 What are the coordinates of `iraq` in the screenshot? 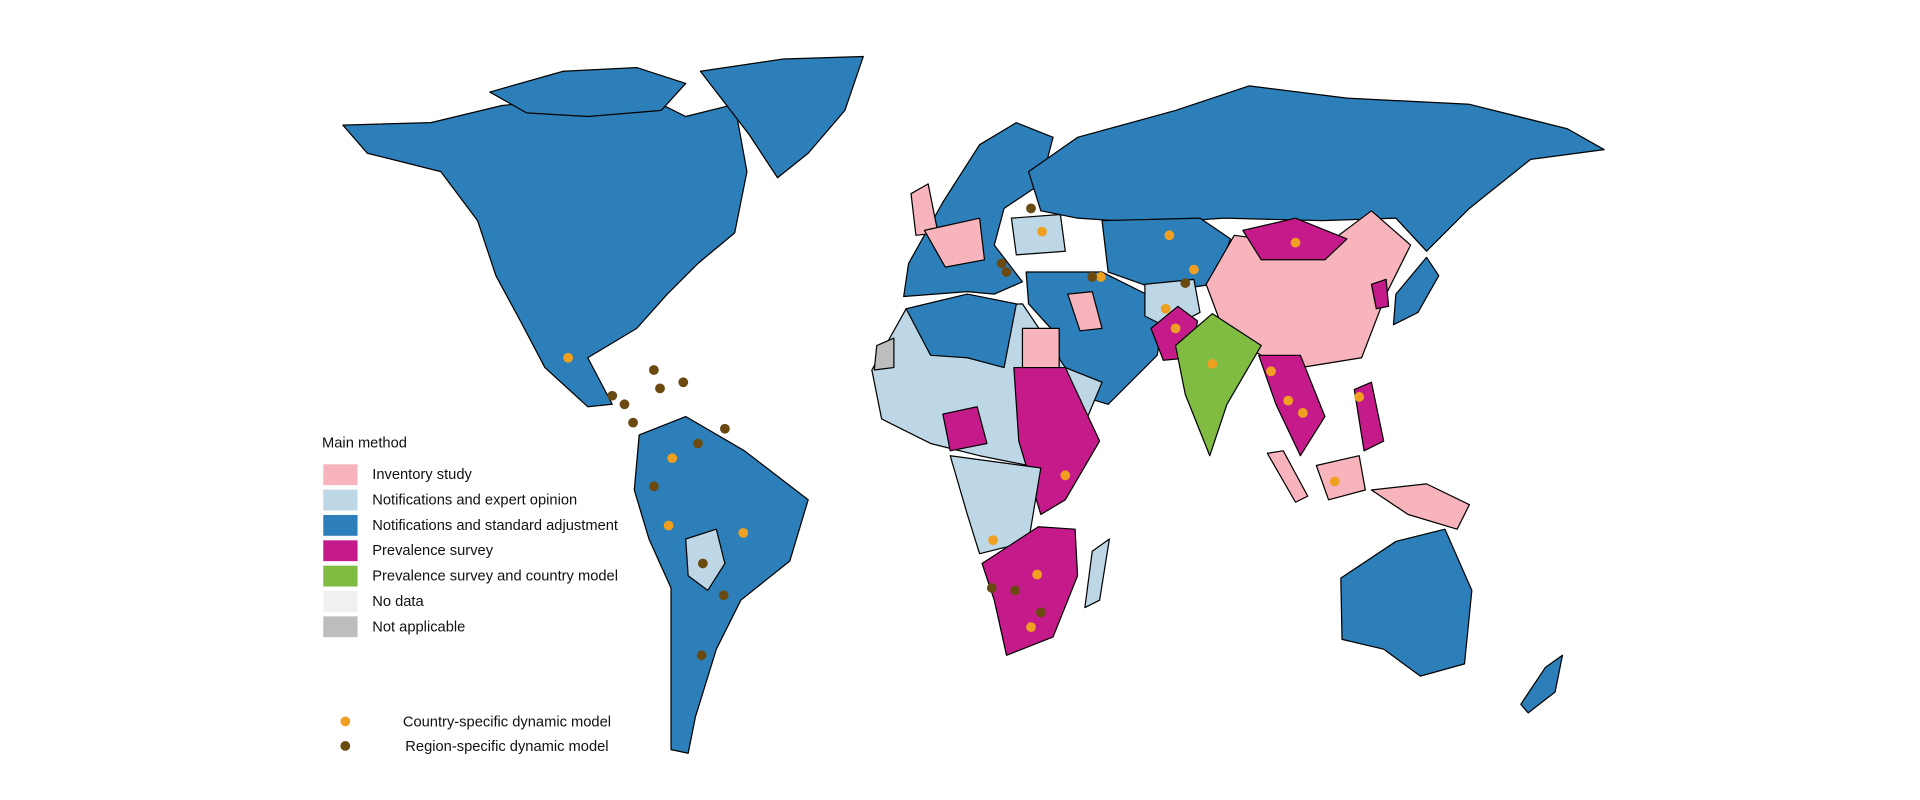 It's located at (1085, 311).